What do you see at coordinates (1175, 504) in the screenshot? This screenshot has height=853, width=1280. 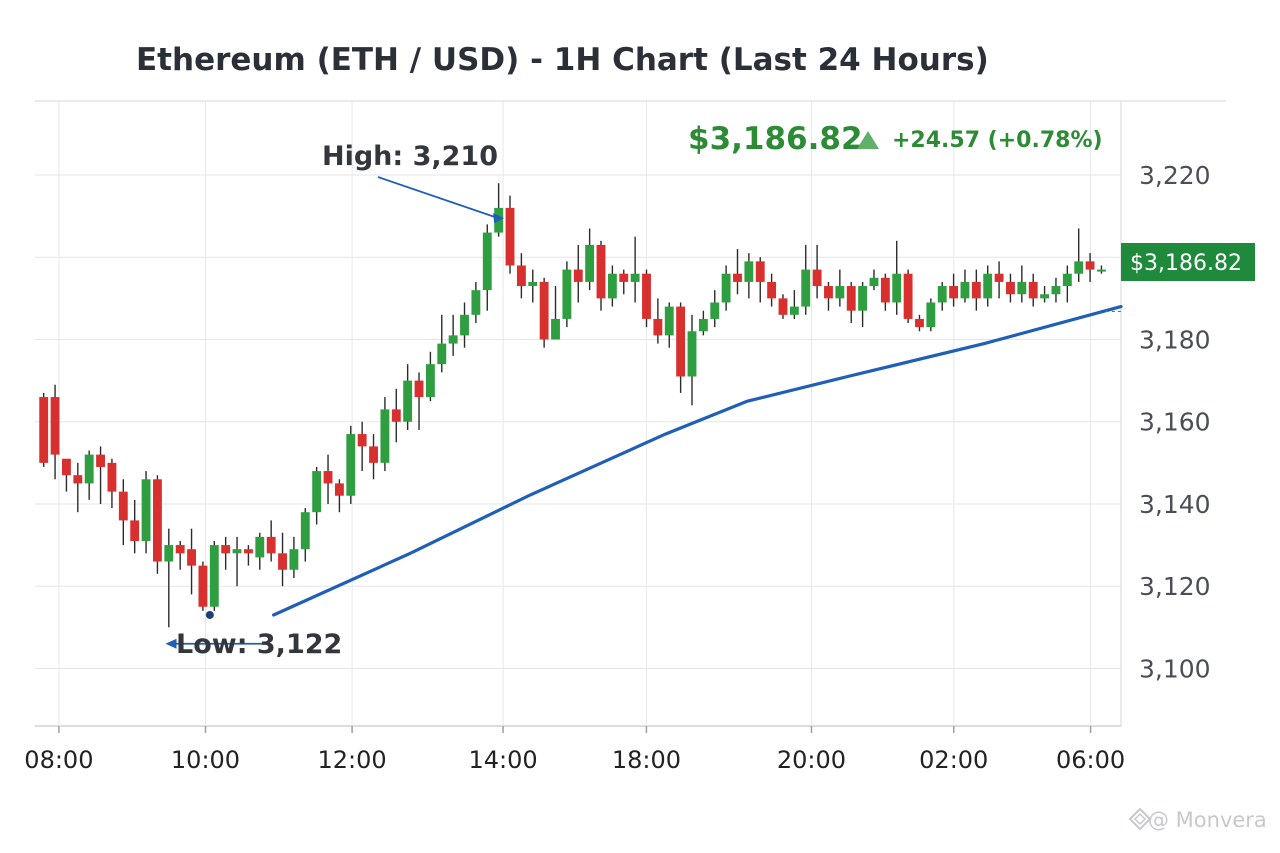 I see `y-tick-label: 3,140` at bounding box center [1175, 504].